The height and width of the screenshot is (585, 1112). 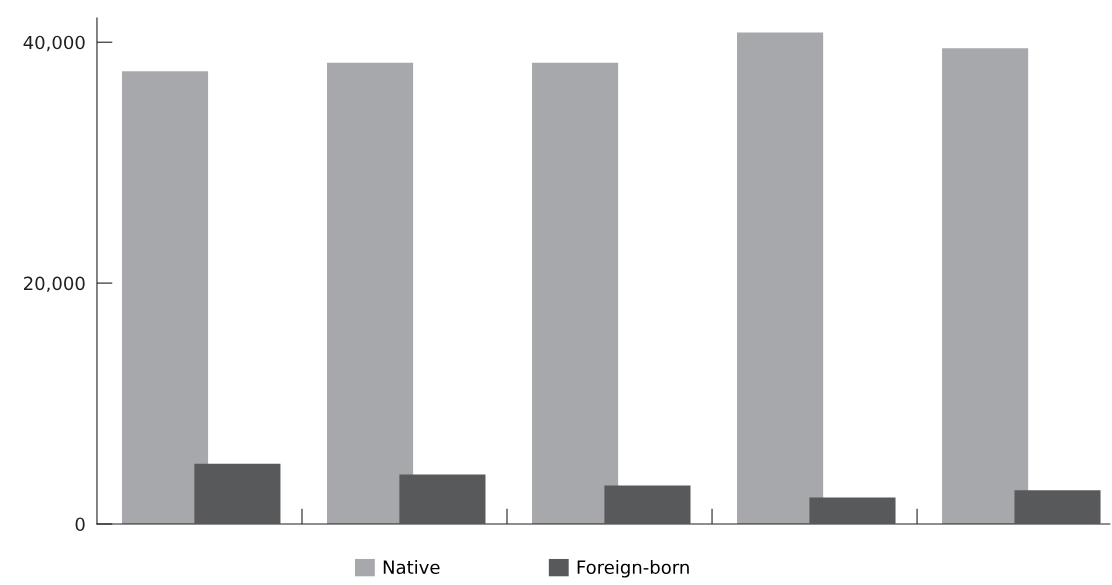 What do you see at coordinates (54, 43) in the screenshot?
I see `y-tick-label: 40,000` at bounding box center [54, 43].